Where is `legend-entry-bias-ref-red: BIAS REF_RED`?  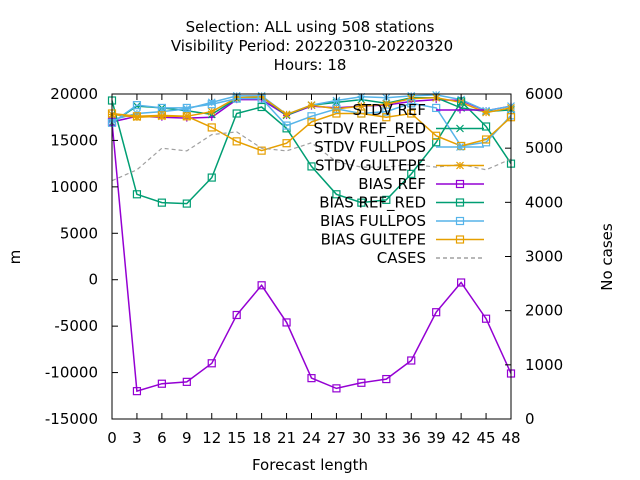
legend-entry-bias-ref-red: BIAS REF_RED is located at coordinates (401, 203).